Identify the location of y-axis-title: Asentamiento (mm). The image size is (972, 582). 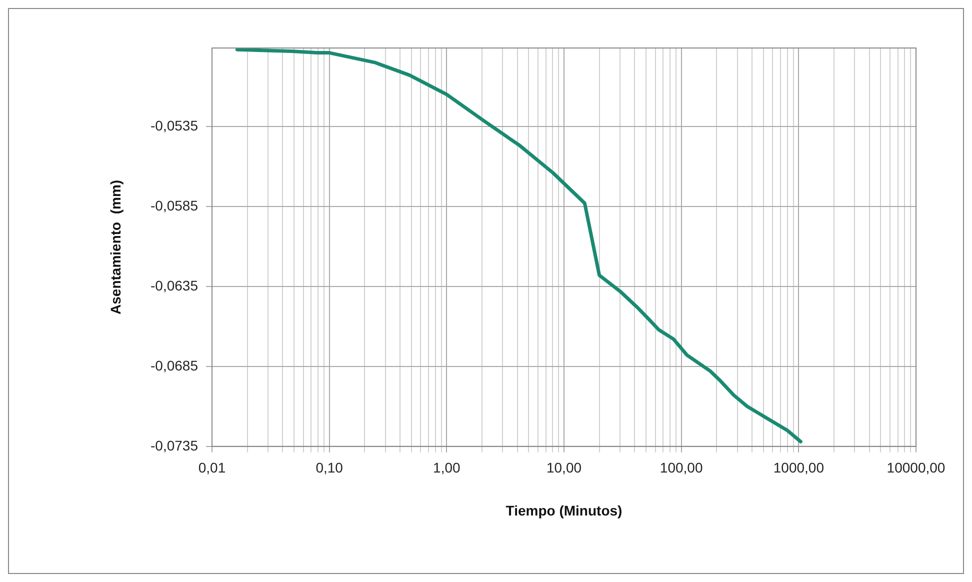
(115, 247).